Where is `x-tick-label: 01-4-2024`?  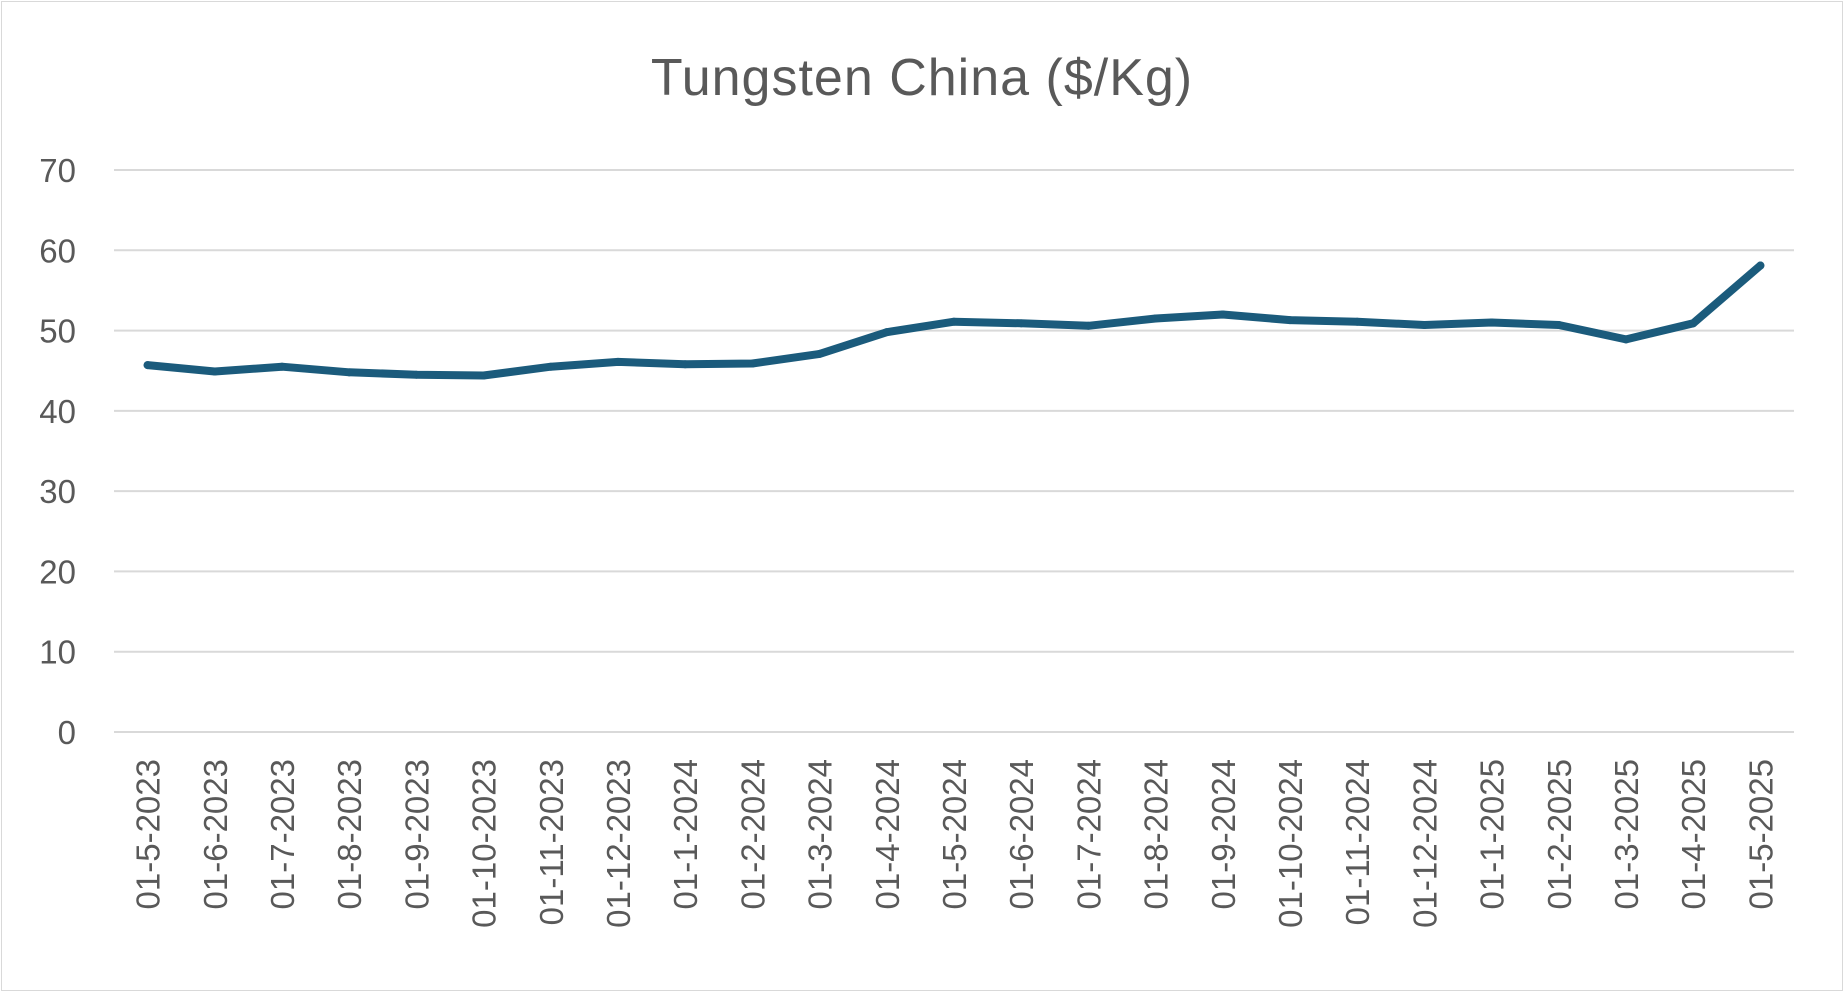
x-tick-label: 01-4-2024 is located at coordinates (887, 834).